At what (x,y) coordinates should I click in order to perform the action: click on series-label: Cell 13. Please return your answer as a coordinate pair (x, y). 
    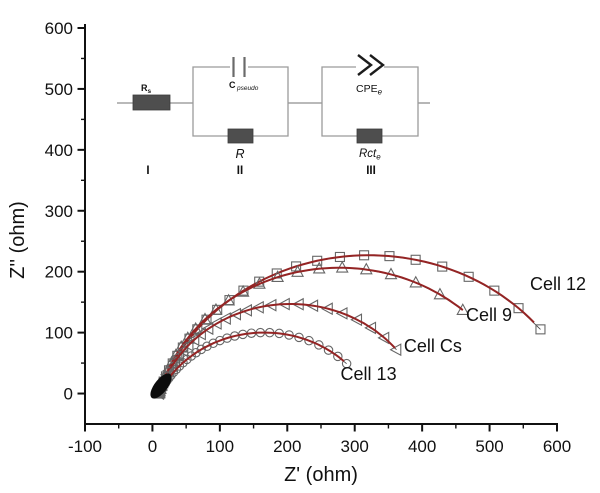
    Looking at the image, I should click on (369, 374).